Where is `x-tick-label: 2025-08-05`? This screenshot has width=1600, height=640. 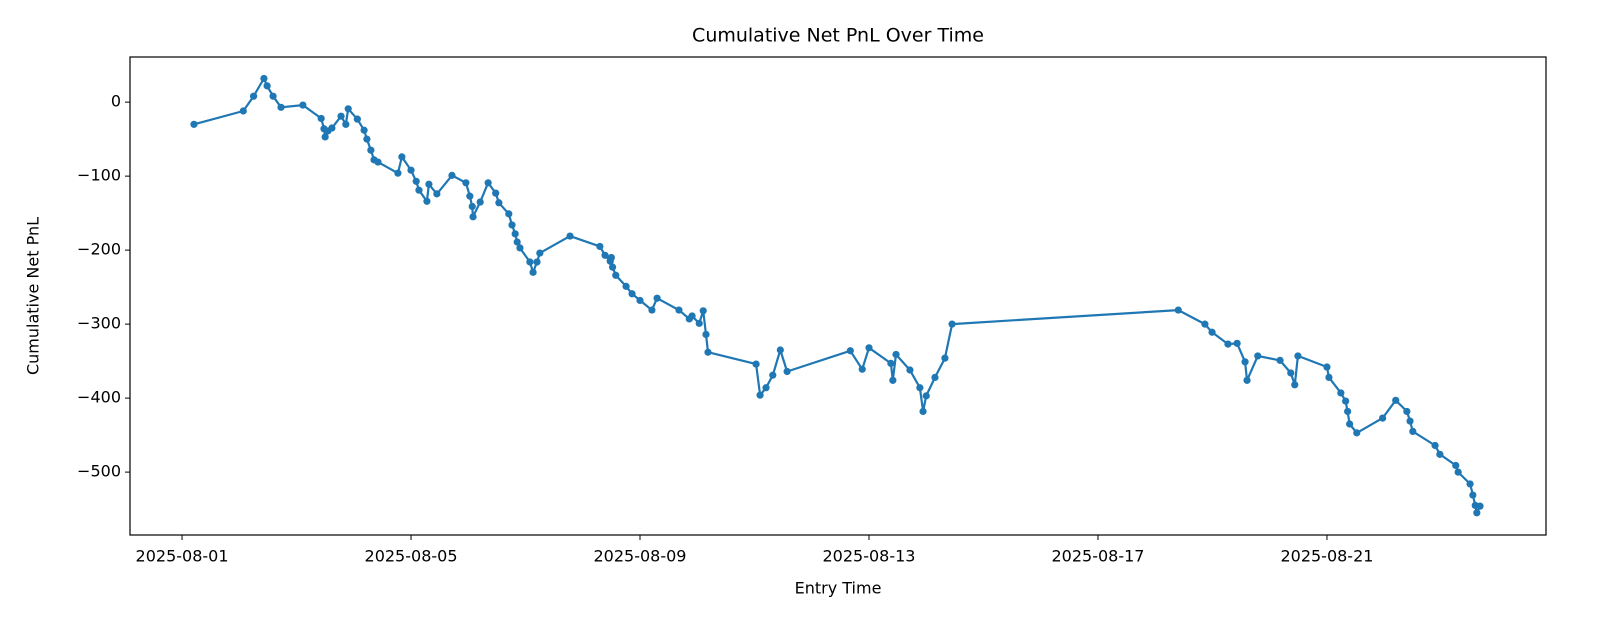
x-tick-label: 2025-08-05 is located at coordinates (411, 556).